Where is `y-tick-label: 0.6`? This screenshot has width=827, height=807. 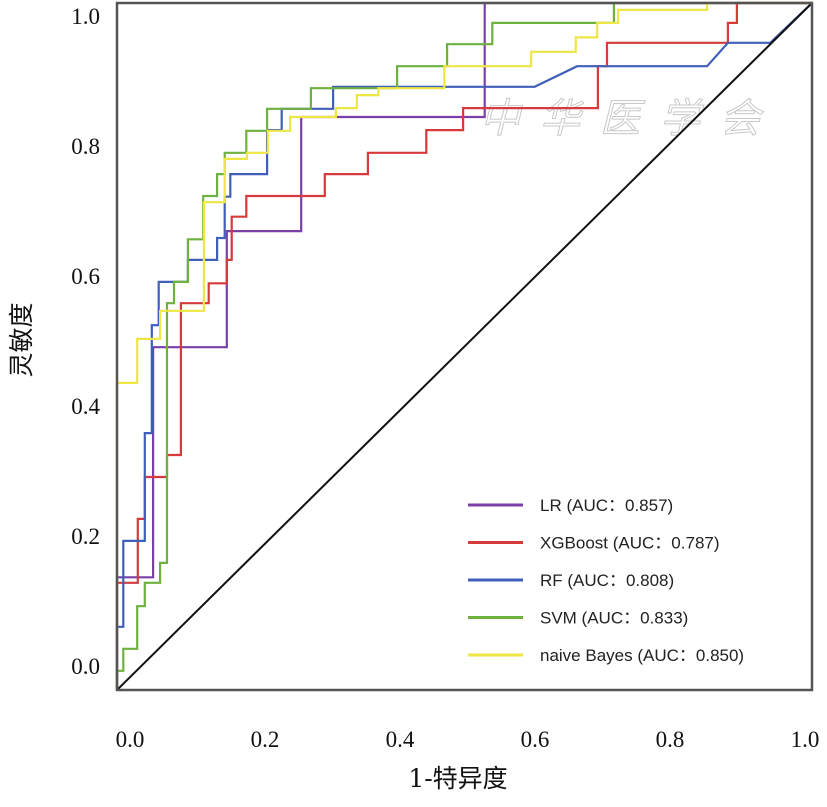 y-tick-label: 0.6 is located at coordinates (85, 276).